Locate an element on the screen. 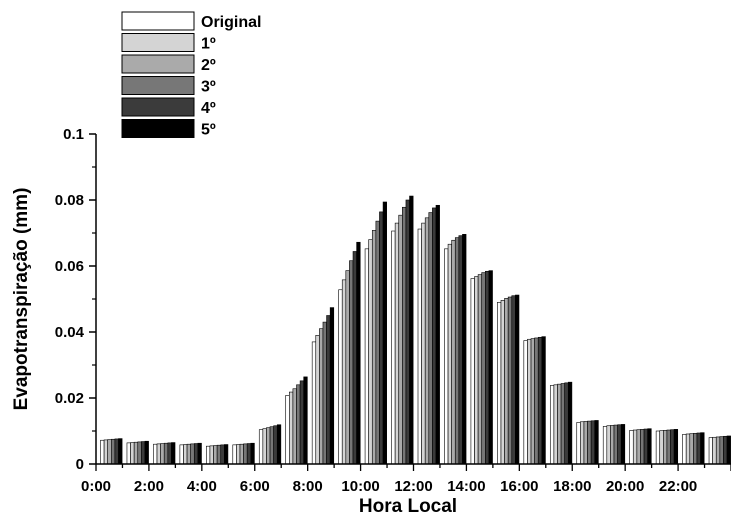 Image resolution: width=731 pixels, height=518 pixels. y-tick-label: 0.1 is located at coordinates (73, 134).